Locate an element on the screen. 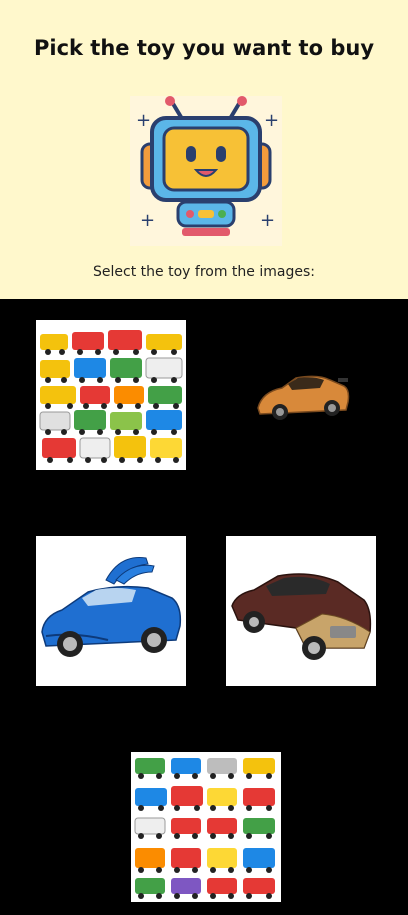  race-cars-collection-image is located at coordinates (206, 827).